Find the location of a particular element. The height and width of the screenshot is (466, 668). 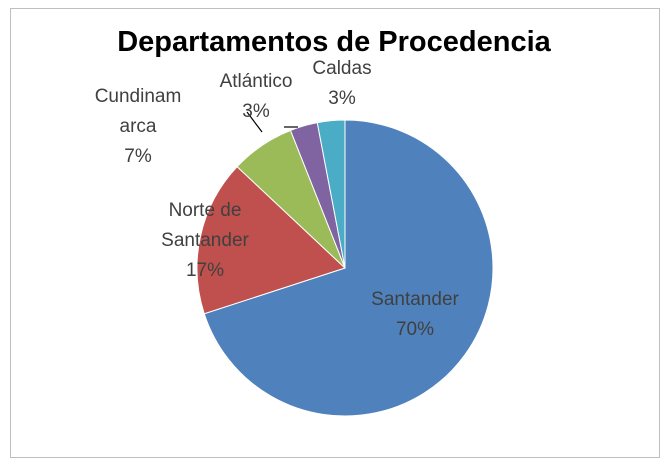

category-label: Cundinamarca is located at coordinates (138, 111).